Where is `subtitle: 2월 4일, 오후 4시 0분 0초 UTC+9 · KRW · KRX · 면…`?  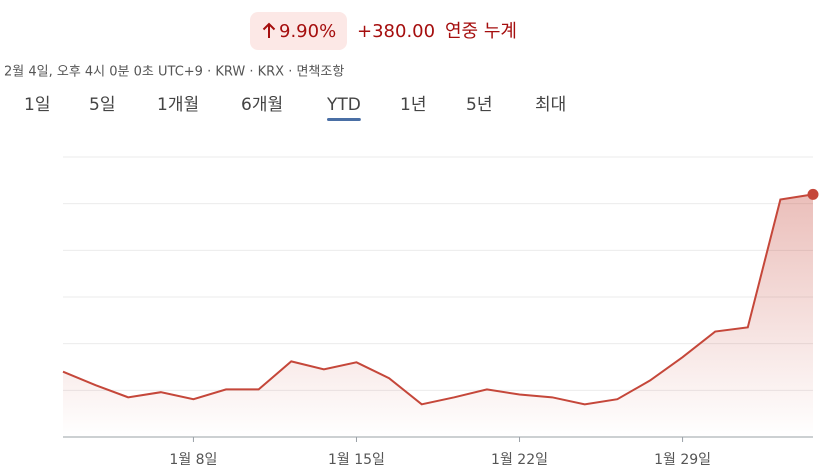
subtitle: 2월 4일, 오후 4시 0분 0초 UTC+9 · KRW · KRX · 면… is located at coordinates (174, 72).